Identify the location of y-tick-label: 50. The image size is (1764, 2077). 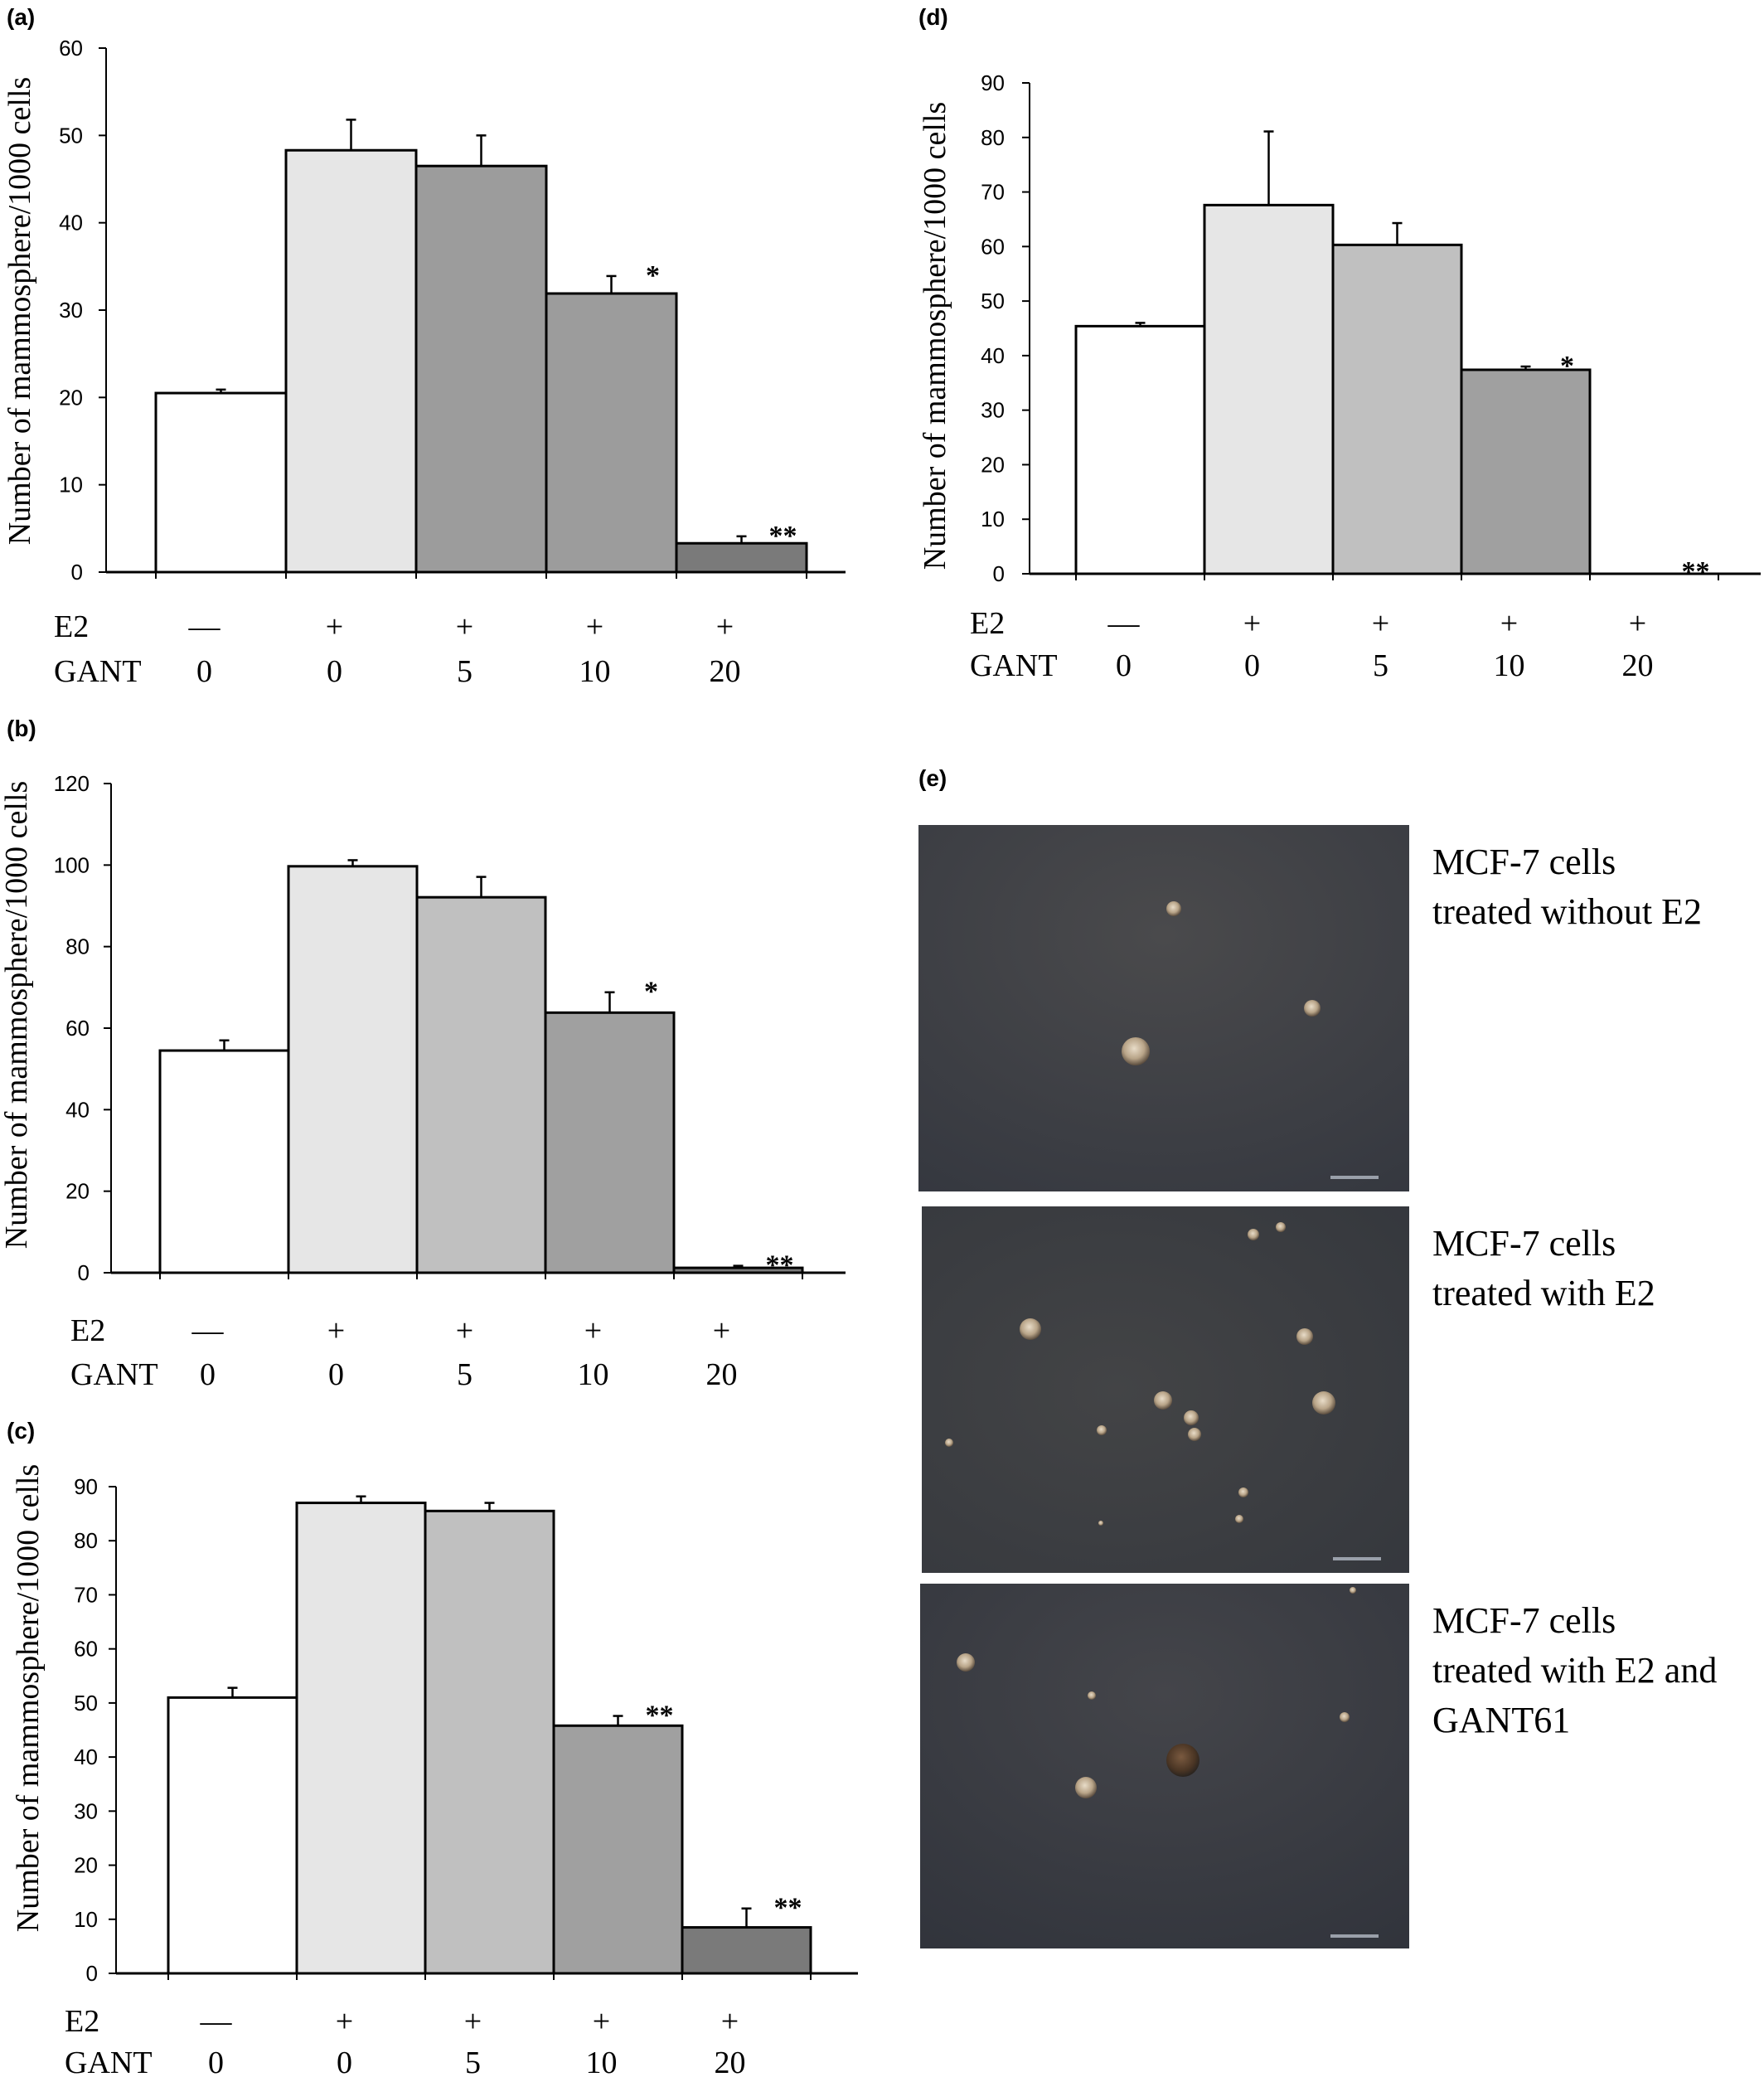
(71, 135).